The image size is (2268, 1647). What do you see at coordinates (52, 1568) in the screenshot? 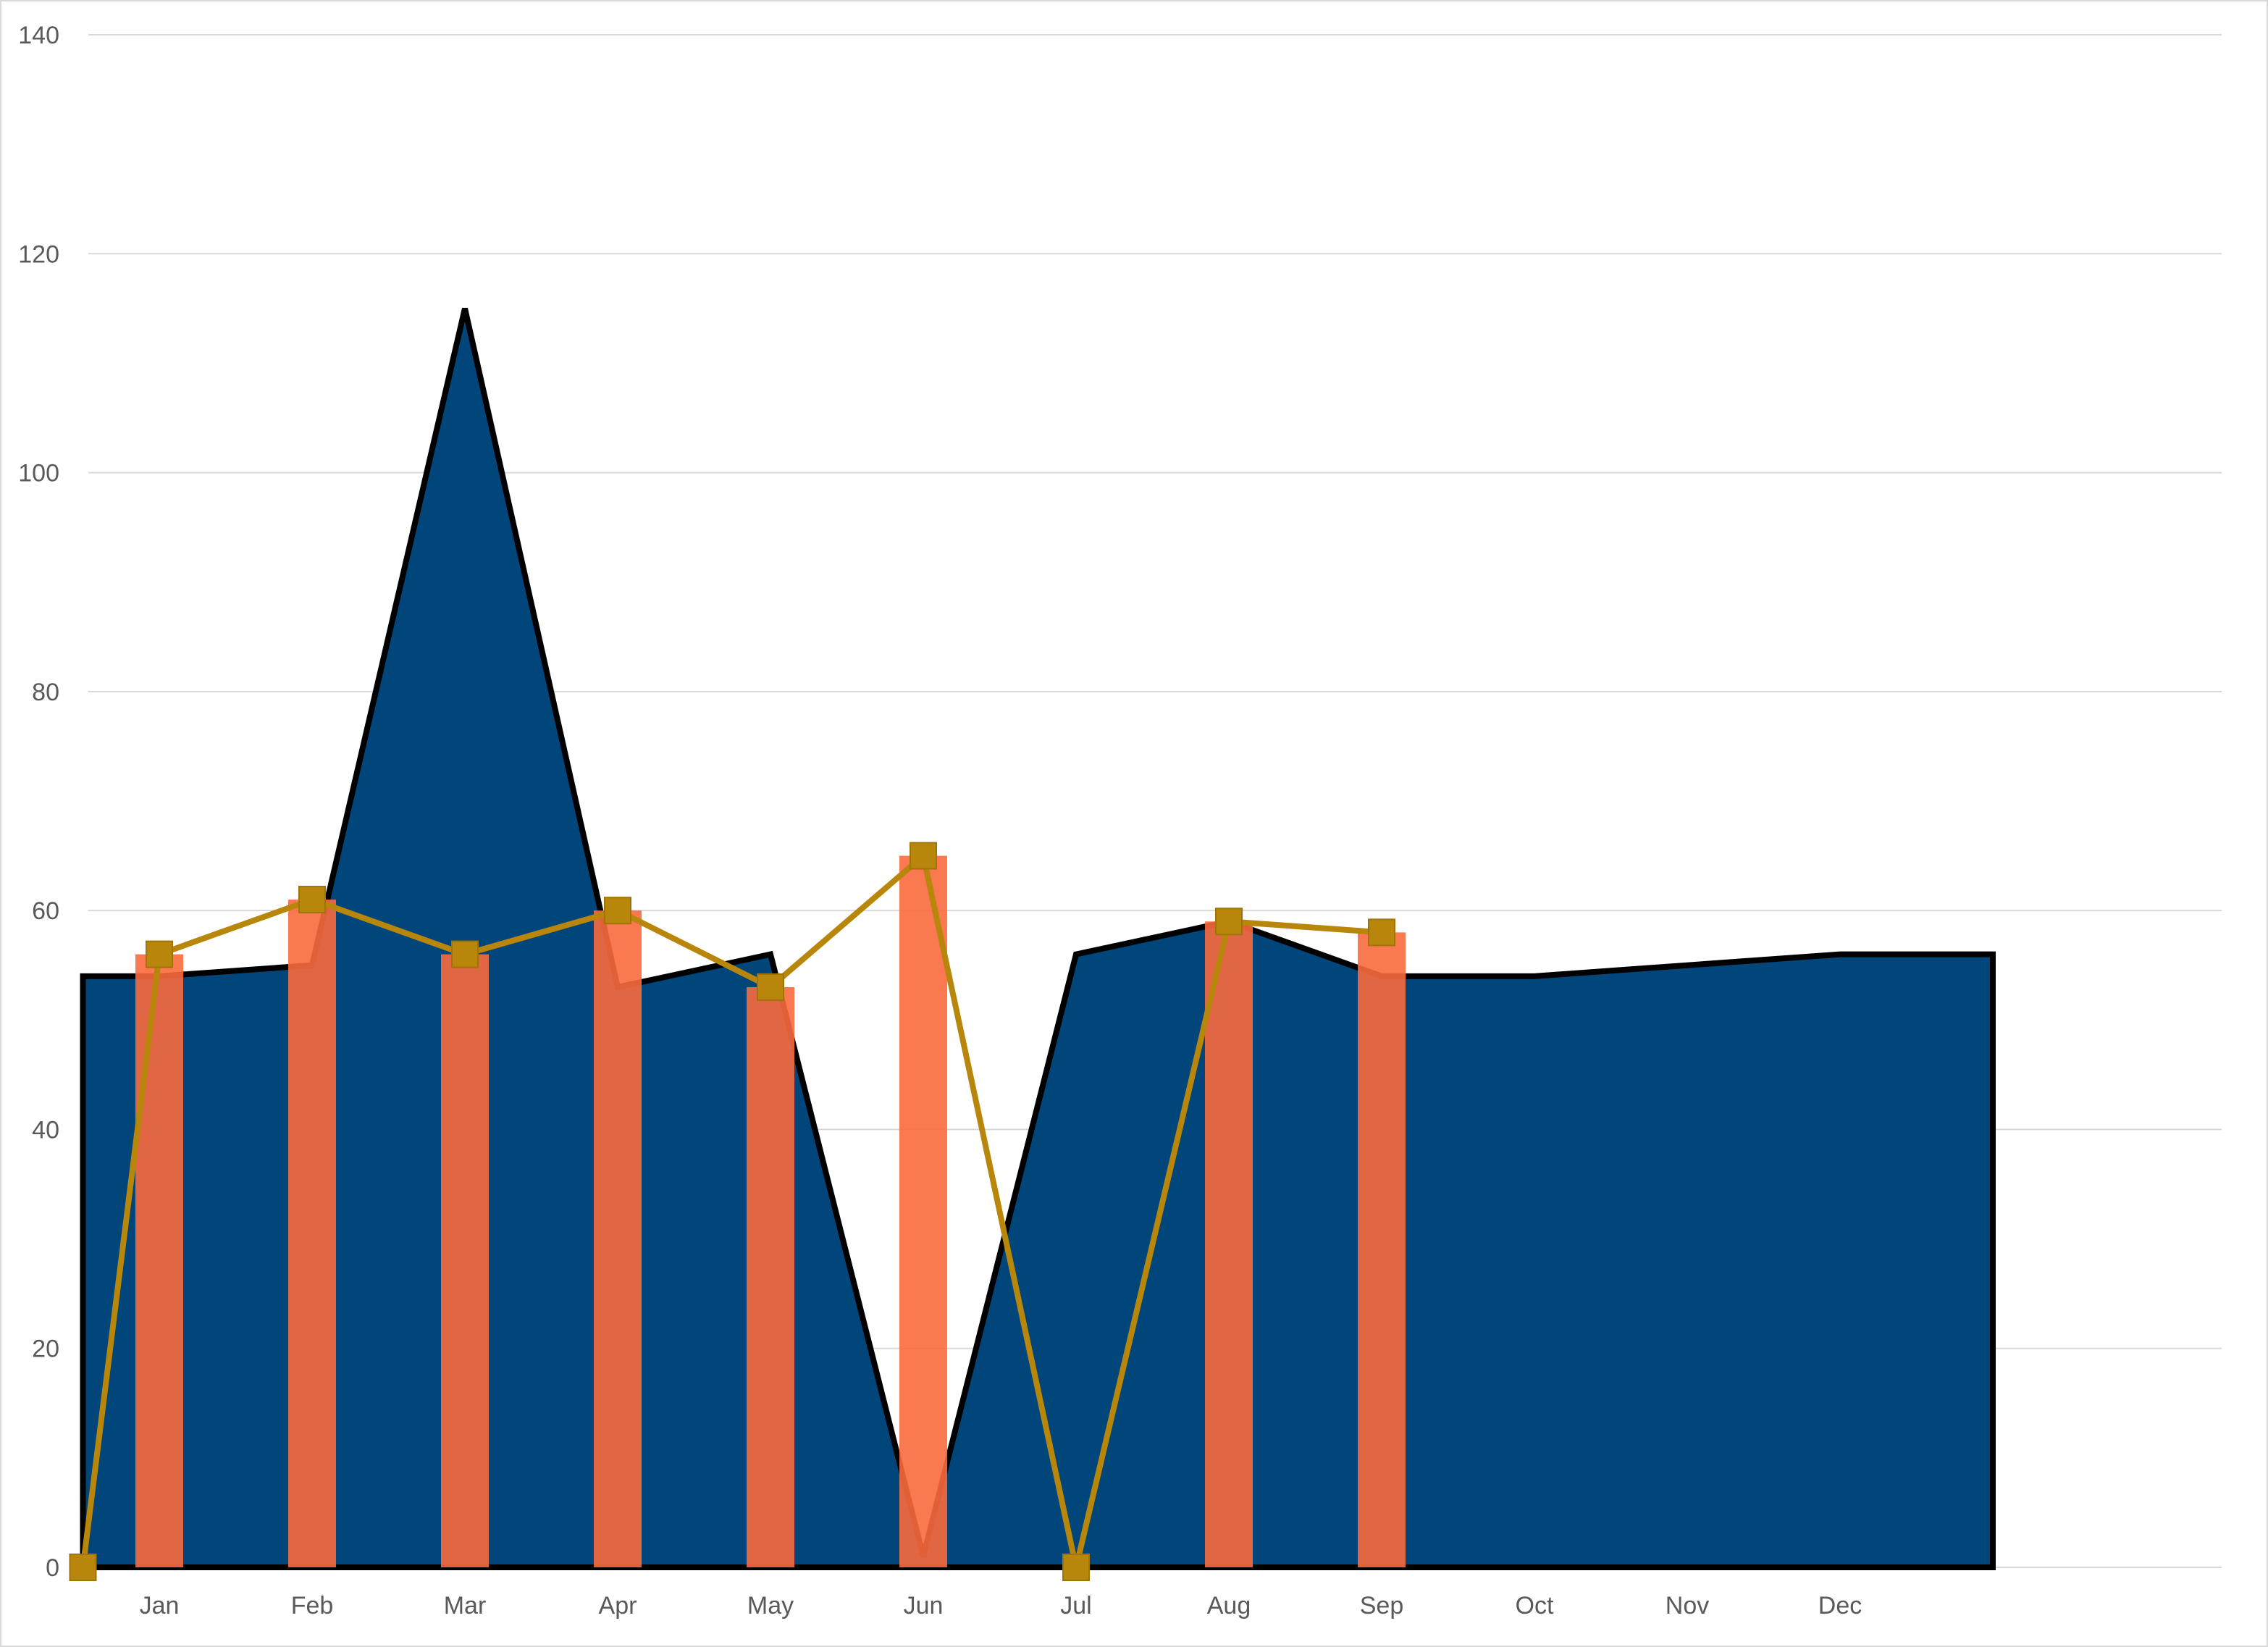
I see `y-tick-label: 0` at bounding box center [52, 1568].